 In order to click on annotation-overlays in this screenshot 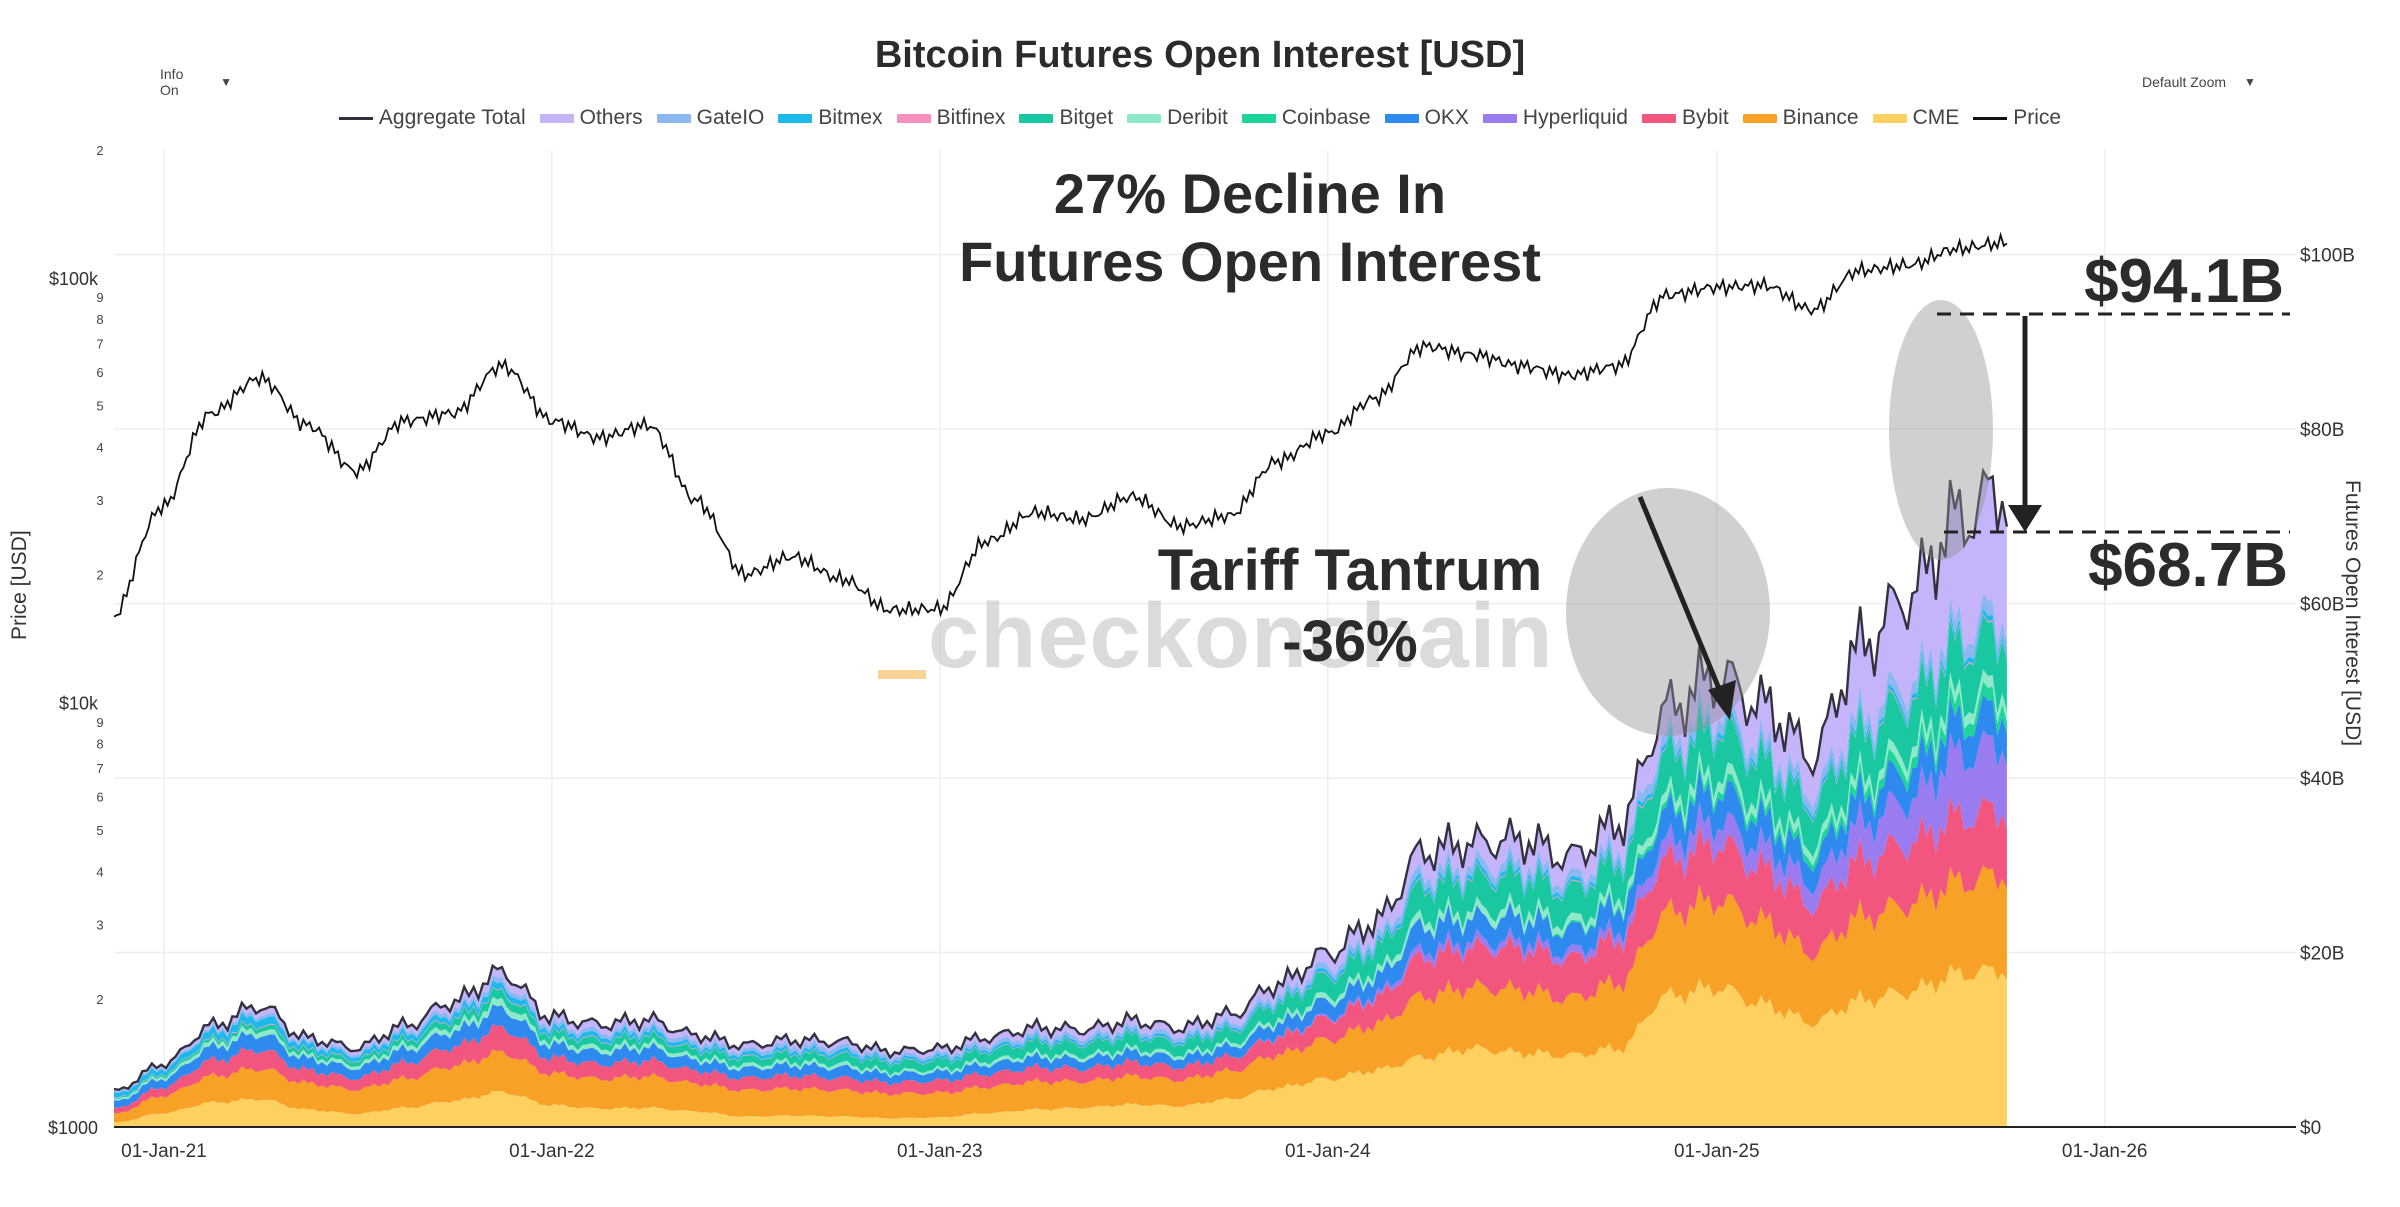, I will do `click(1928, 518)`.